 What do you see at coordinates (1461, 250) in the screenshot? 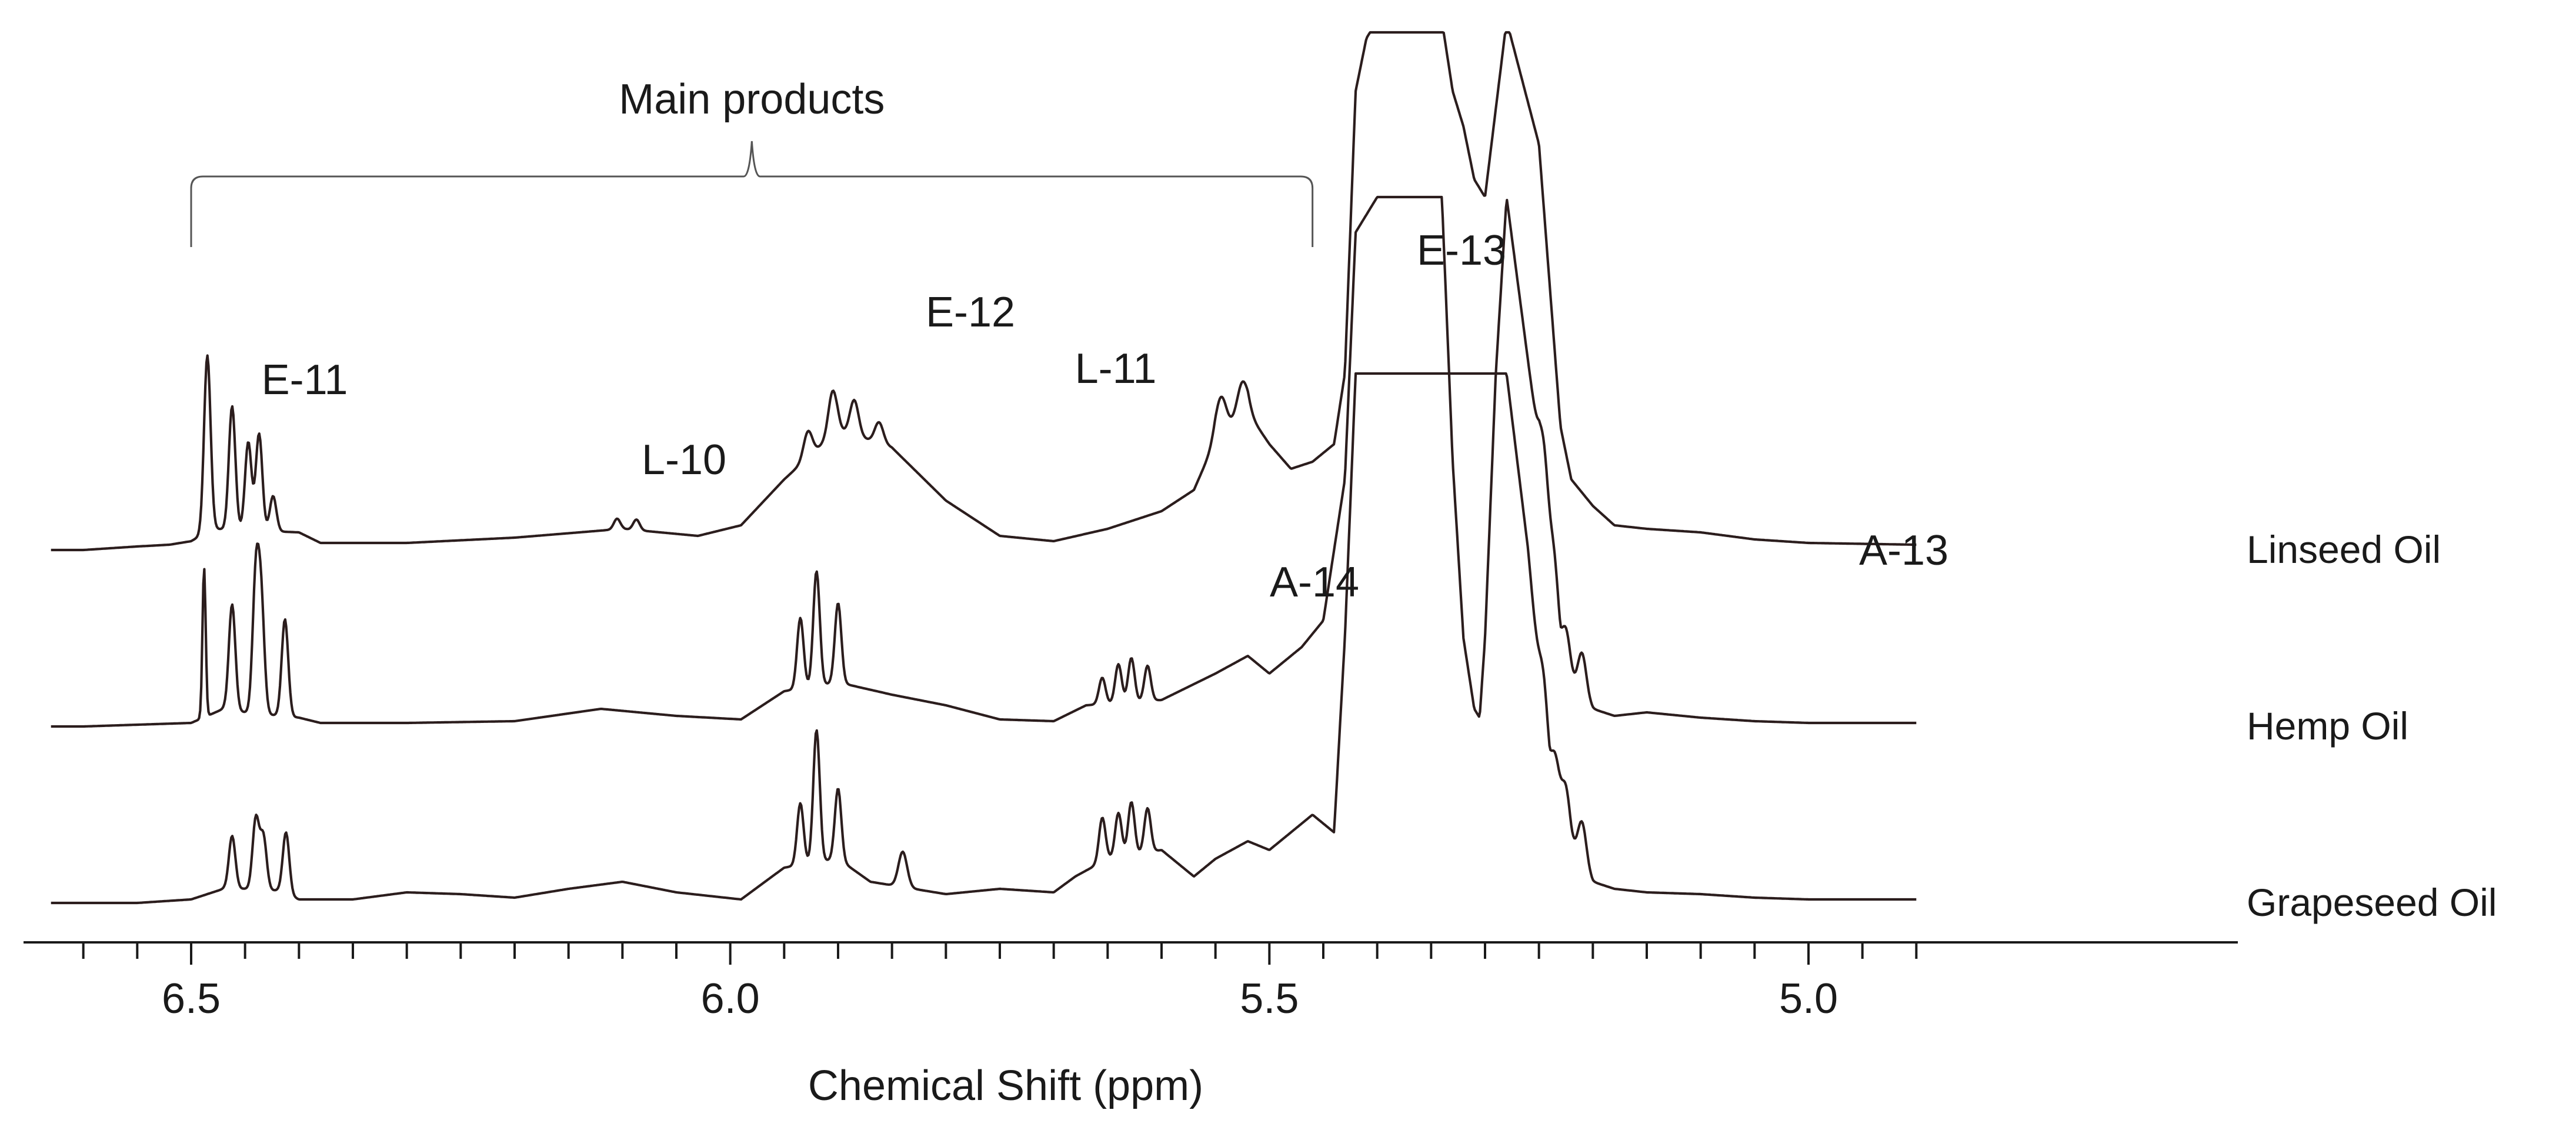
I see `peak-label-e-13: E-13` at bounding box center [1461, 250].